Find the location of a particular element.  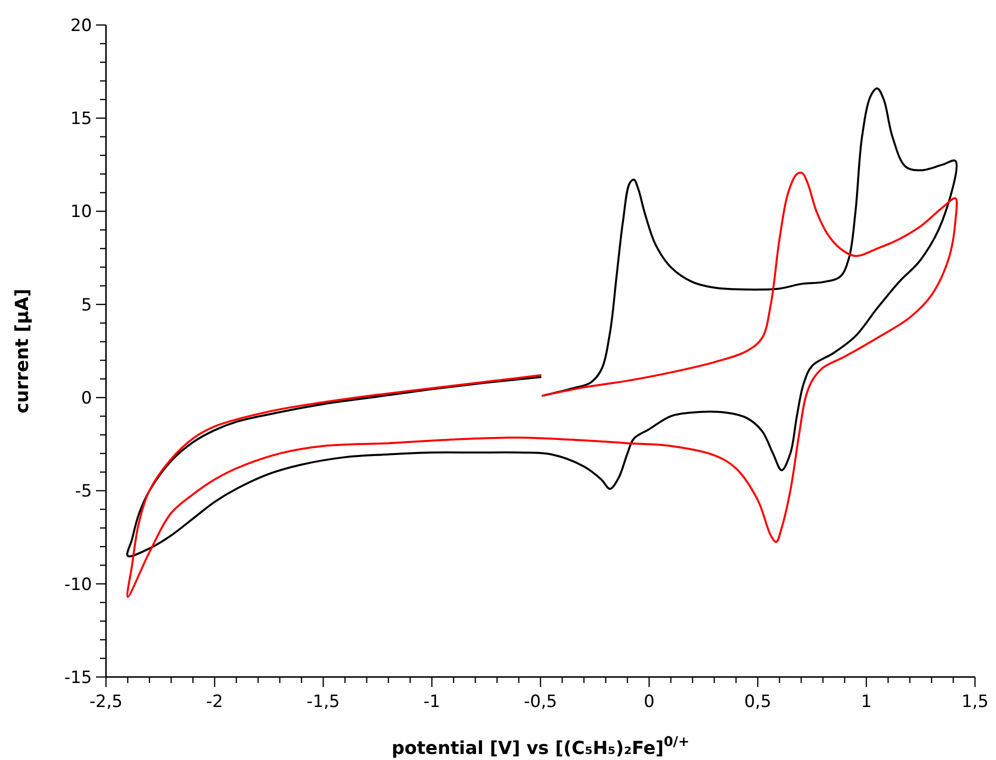

y-tick-label: -5 is located at coordinates (83, 492).